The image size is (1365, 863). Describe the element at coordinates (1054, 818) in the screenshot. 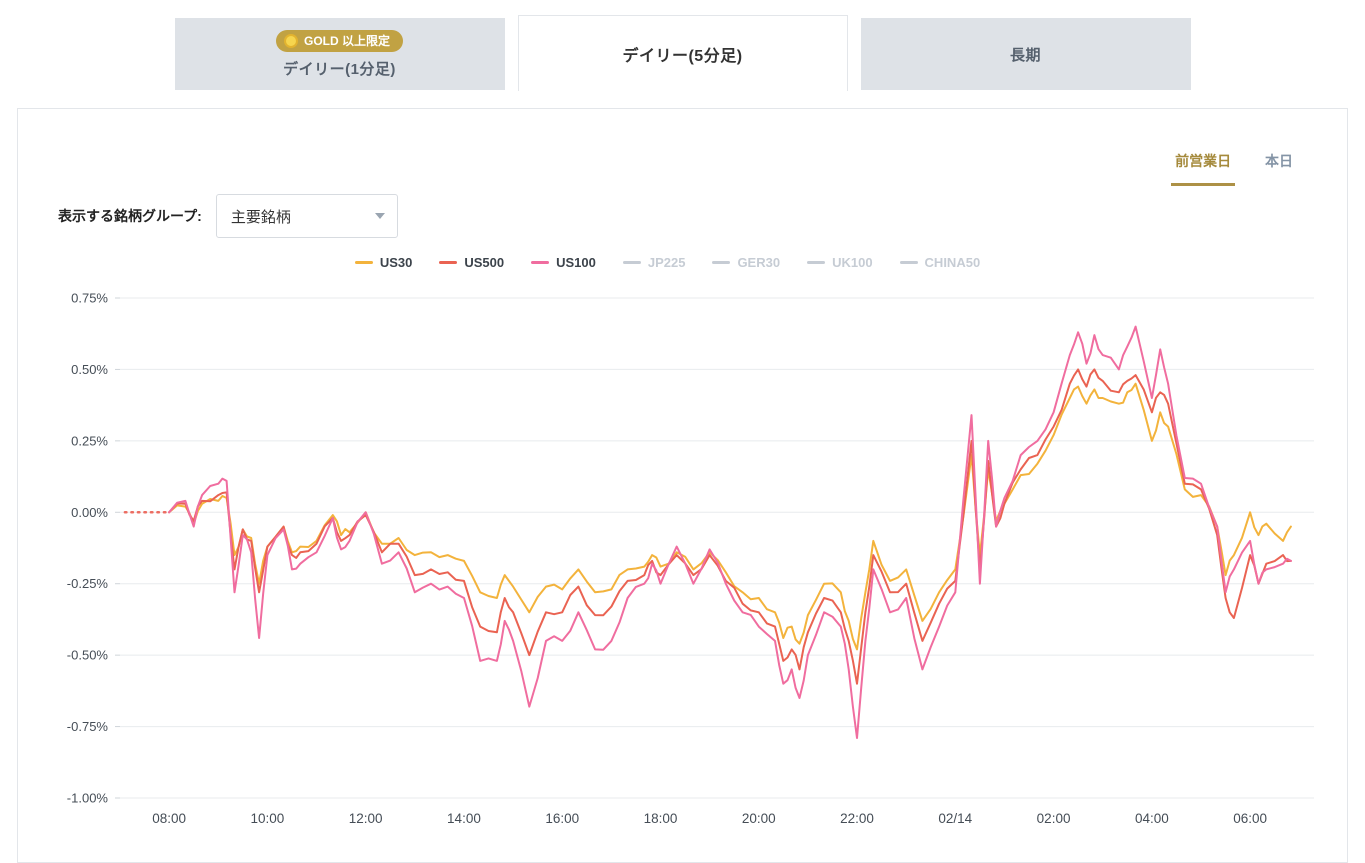

I see `svg-text: 02:00` at that location.